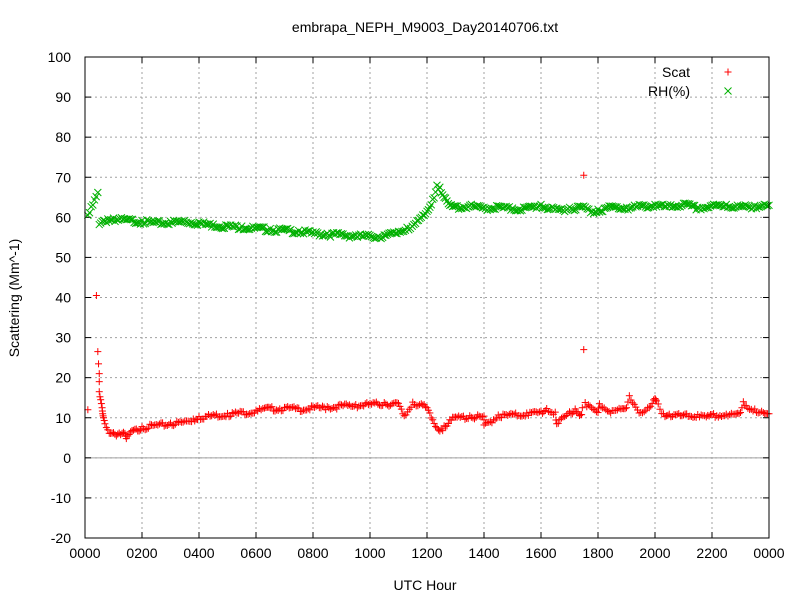 The width and height of the screenshot is (800, 600). I want to click on chart-title: embrapa_NEPH_M9003_Day20140706.txt, so click(425, 27).